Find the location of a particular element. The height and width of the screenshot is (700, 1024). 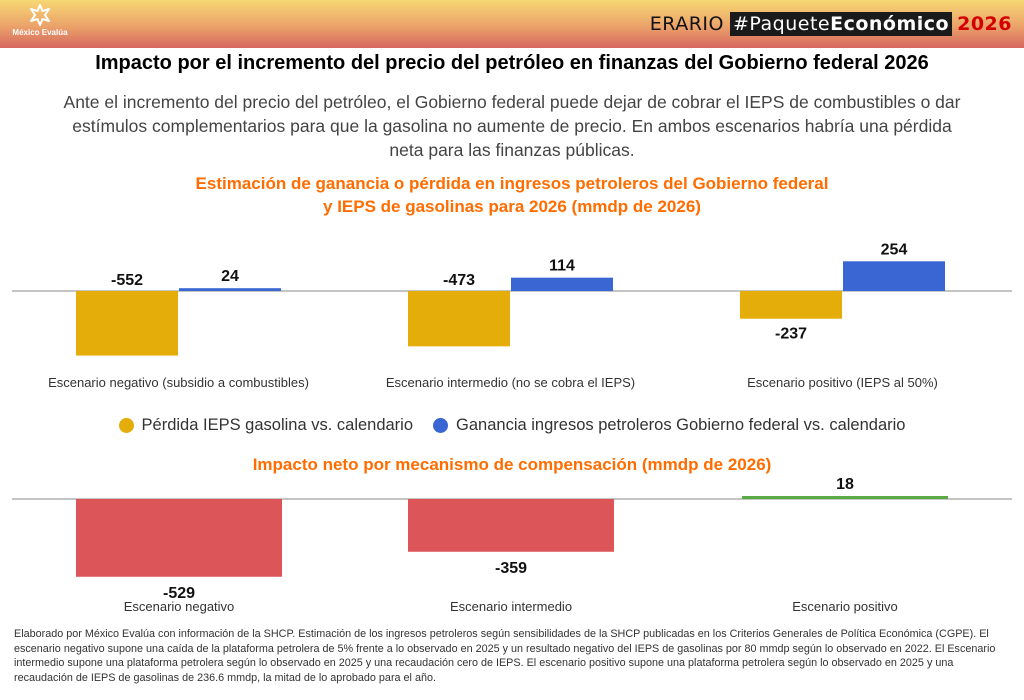

chart2-category-label: Escenario positivo is located at coordinates (845, 606).